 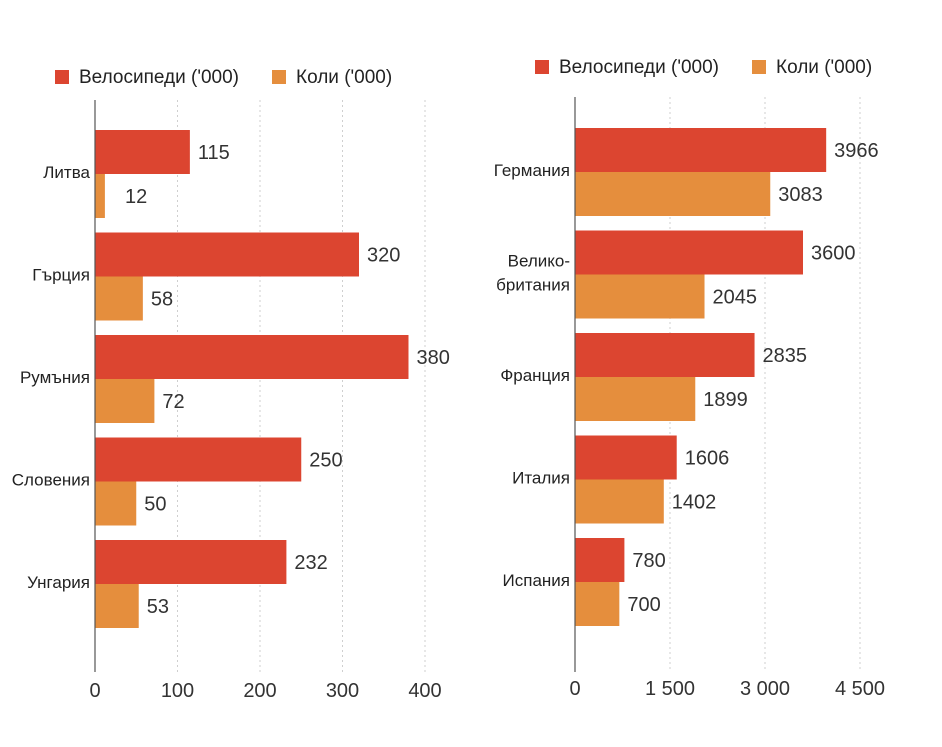 I want to click on chart2-category-label: Испания, so click(x=536, y=580).